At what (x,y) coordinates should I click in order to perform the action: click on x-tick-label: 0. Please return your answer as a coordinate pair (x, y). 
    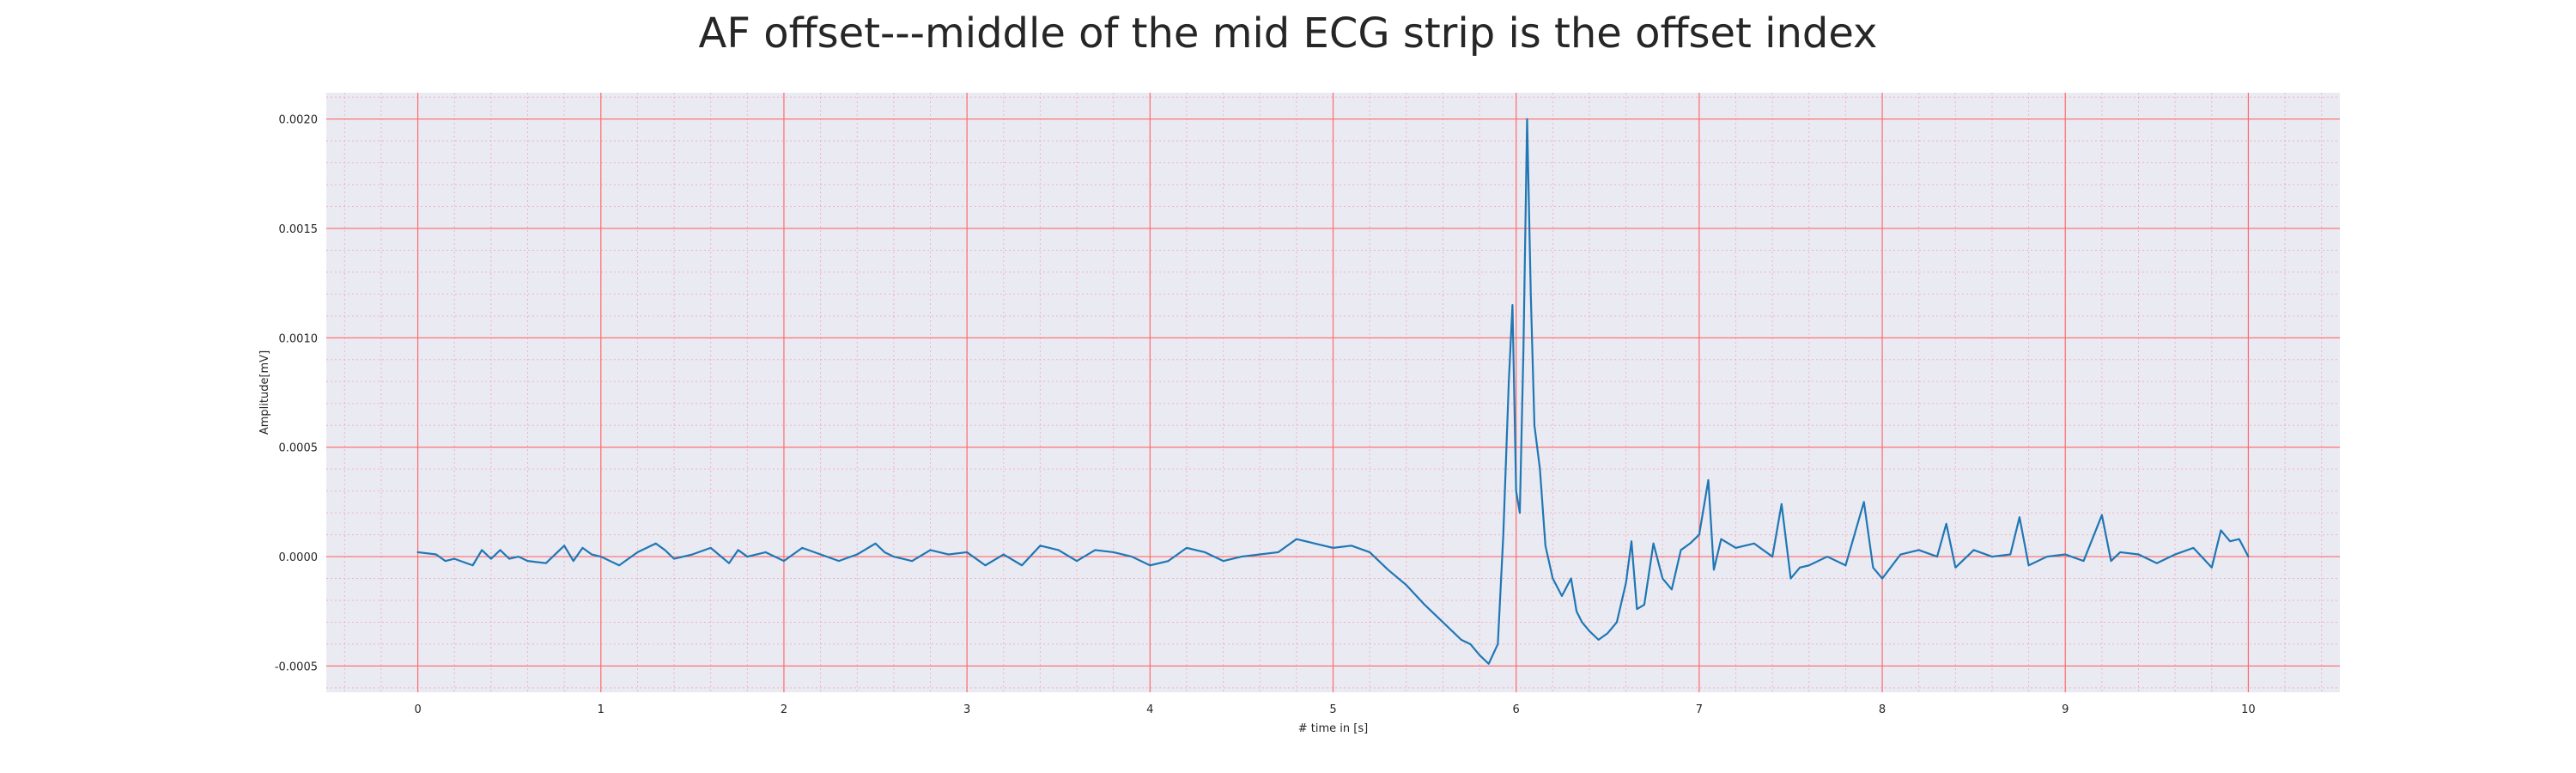
    Looking at the image, I should click on (418, 709).